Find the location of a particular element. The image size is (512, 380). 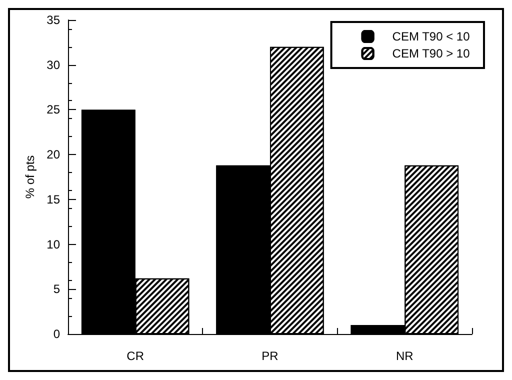

y-axis-title: % of pts is located at coordinates (29, 177).